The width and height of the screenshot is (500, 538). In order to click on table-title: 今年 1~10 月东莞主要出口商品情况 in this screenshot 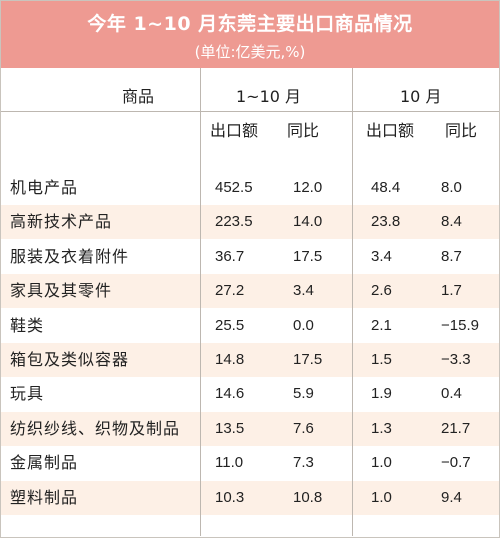, I will do `click(250, 24)`.